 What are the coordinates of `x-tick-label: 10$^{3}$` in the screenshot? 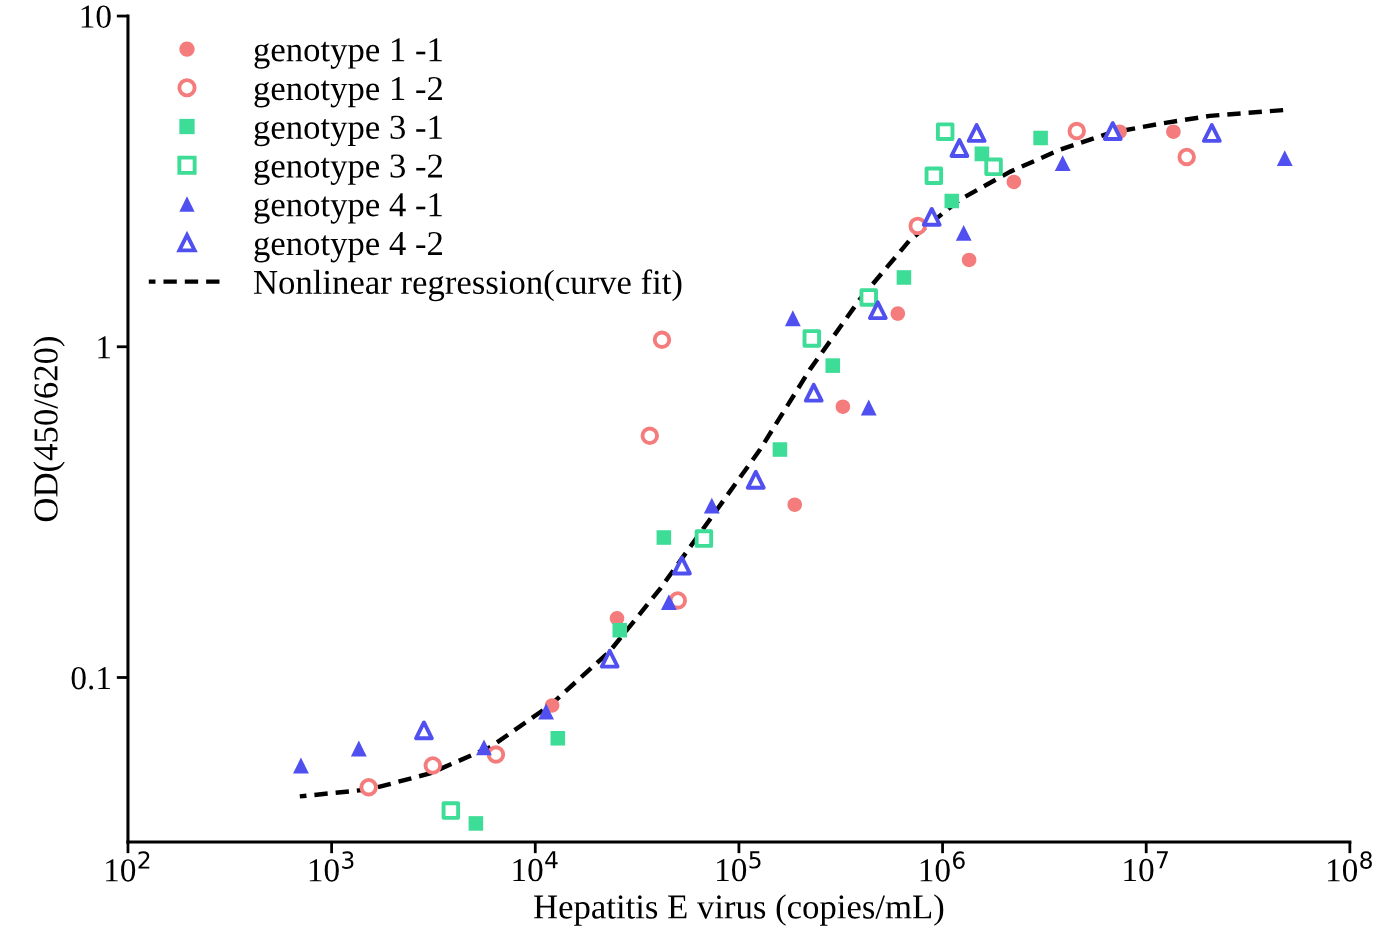 It's located at (331, 866).